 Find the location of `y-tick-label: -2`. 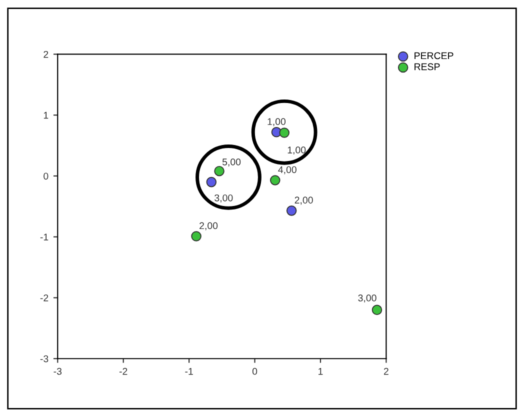

y-tick-label: -2 is located at coordinates (44, 298).